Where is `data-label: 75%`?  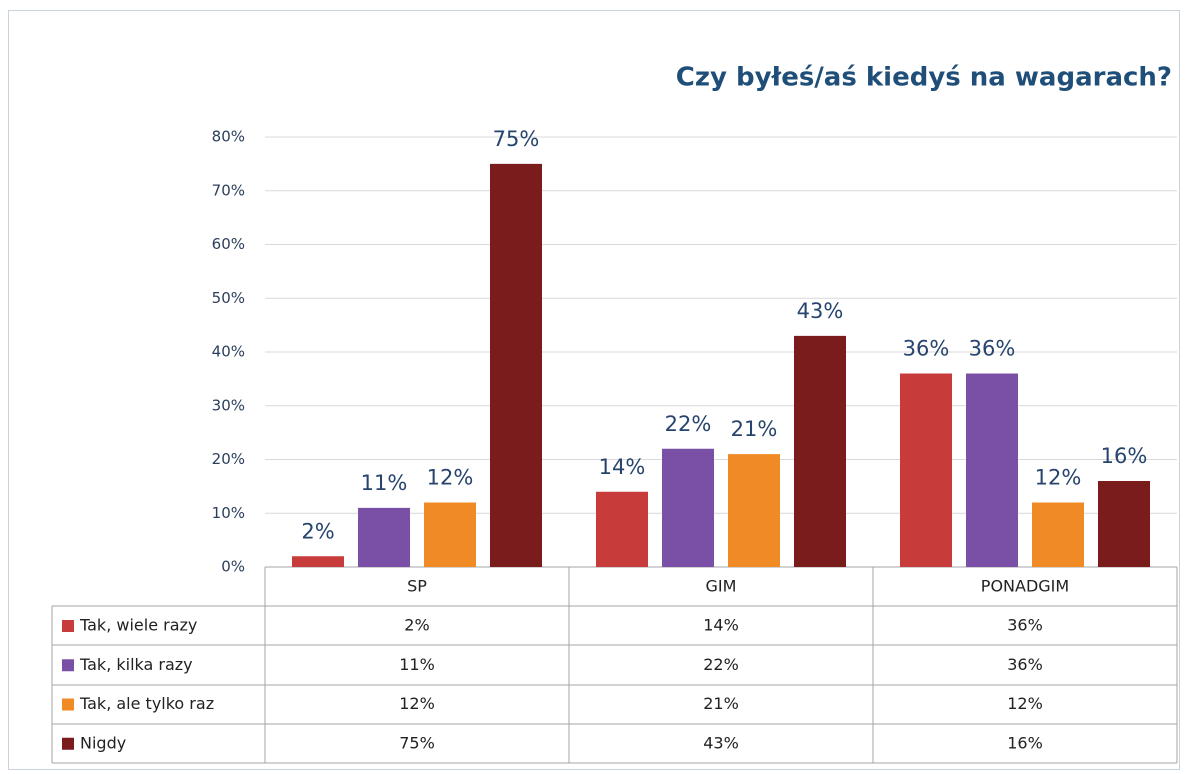 data-label: 75% is located at coordinates (516, 139).